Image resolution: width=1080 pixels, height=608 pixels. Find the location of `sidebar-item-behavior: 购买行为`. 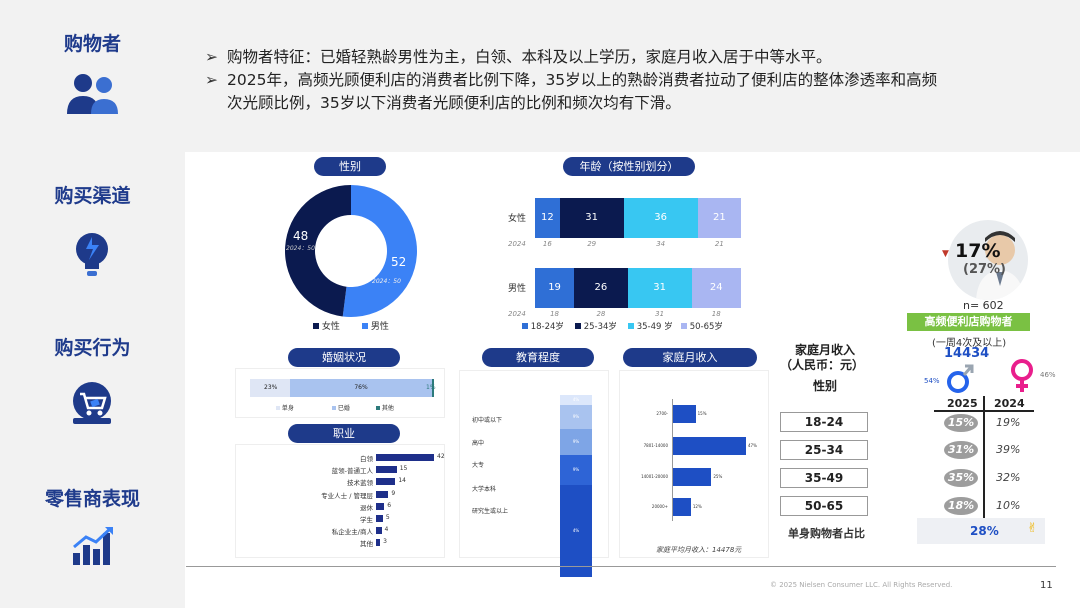

sidebar-item-behavior: 购买行为 is located at coordinates (92, 346).